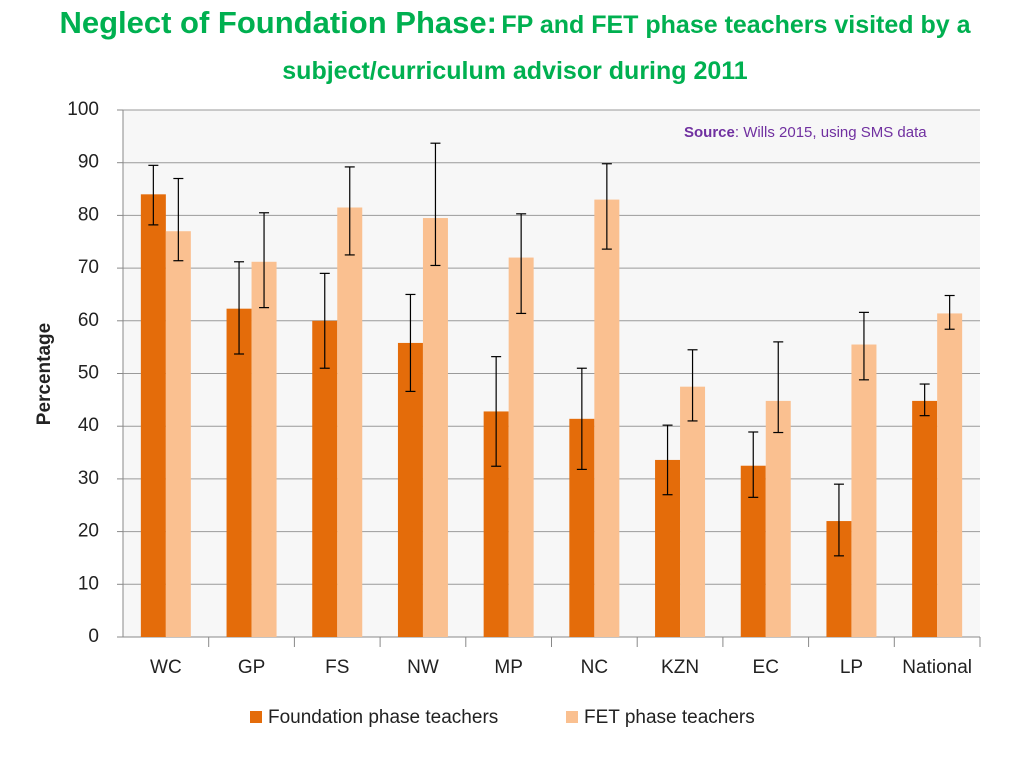  Describe the element at coordinates (88, 162) in the screenshot. I see `y-tick-label: 90` at that location.